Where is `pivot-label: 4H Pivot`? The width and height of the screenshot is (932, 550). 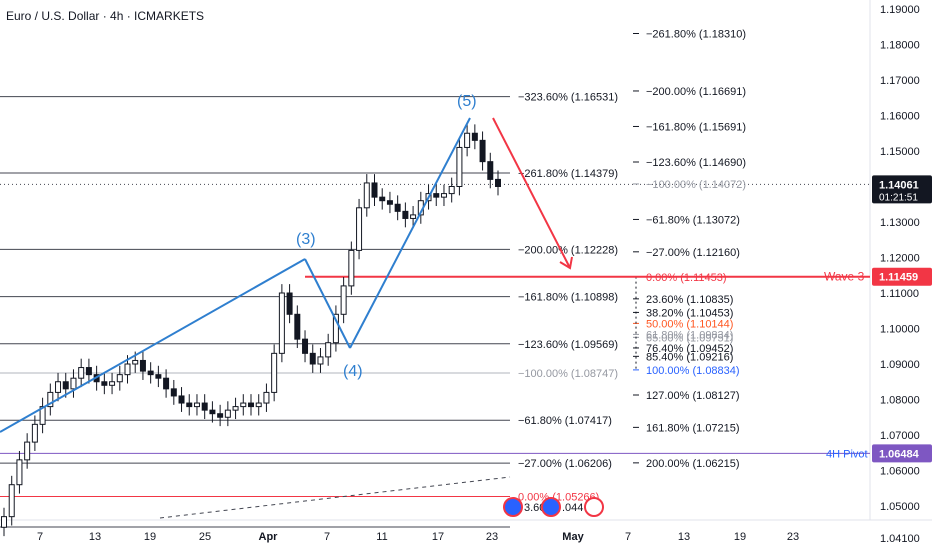
pivot-label: 4H Pivot is located at coordinates (847, 454).